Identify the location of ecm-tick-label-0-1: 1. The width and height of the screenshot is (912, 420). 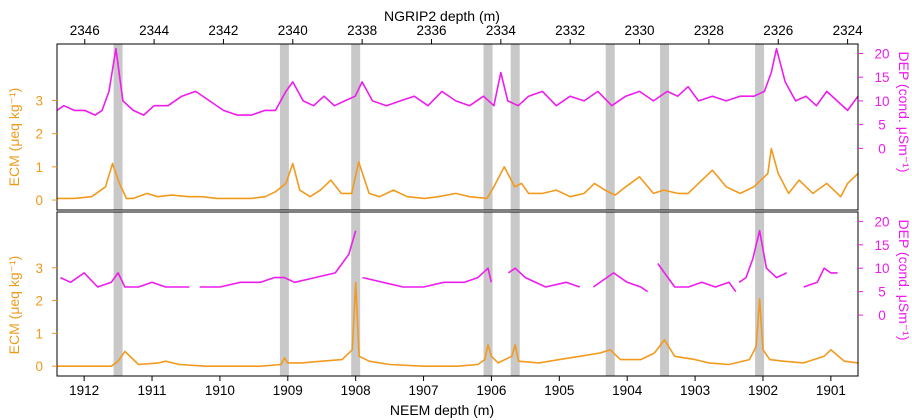
(39, 167).